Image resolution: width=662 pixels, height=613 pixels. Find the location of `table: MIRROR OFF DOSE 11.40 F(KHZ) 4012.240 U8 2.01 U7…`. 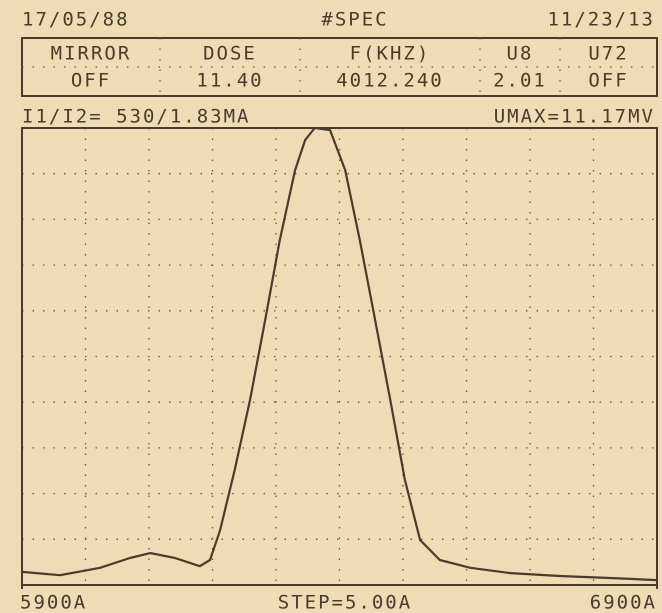

table: MIRROR OFF DOSE 11.40 F(KHZ) 4012.240 U8 2.01 U7… is located at coordinates (339, 67).